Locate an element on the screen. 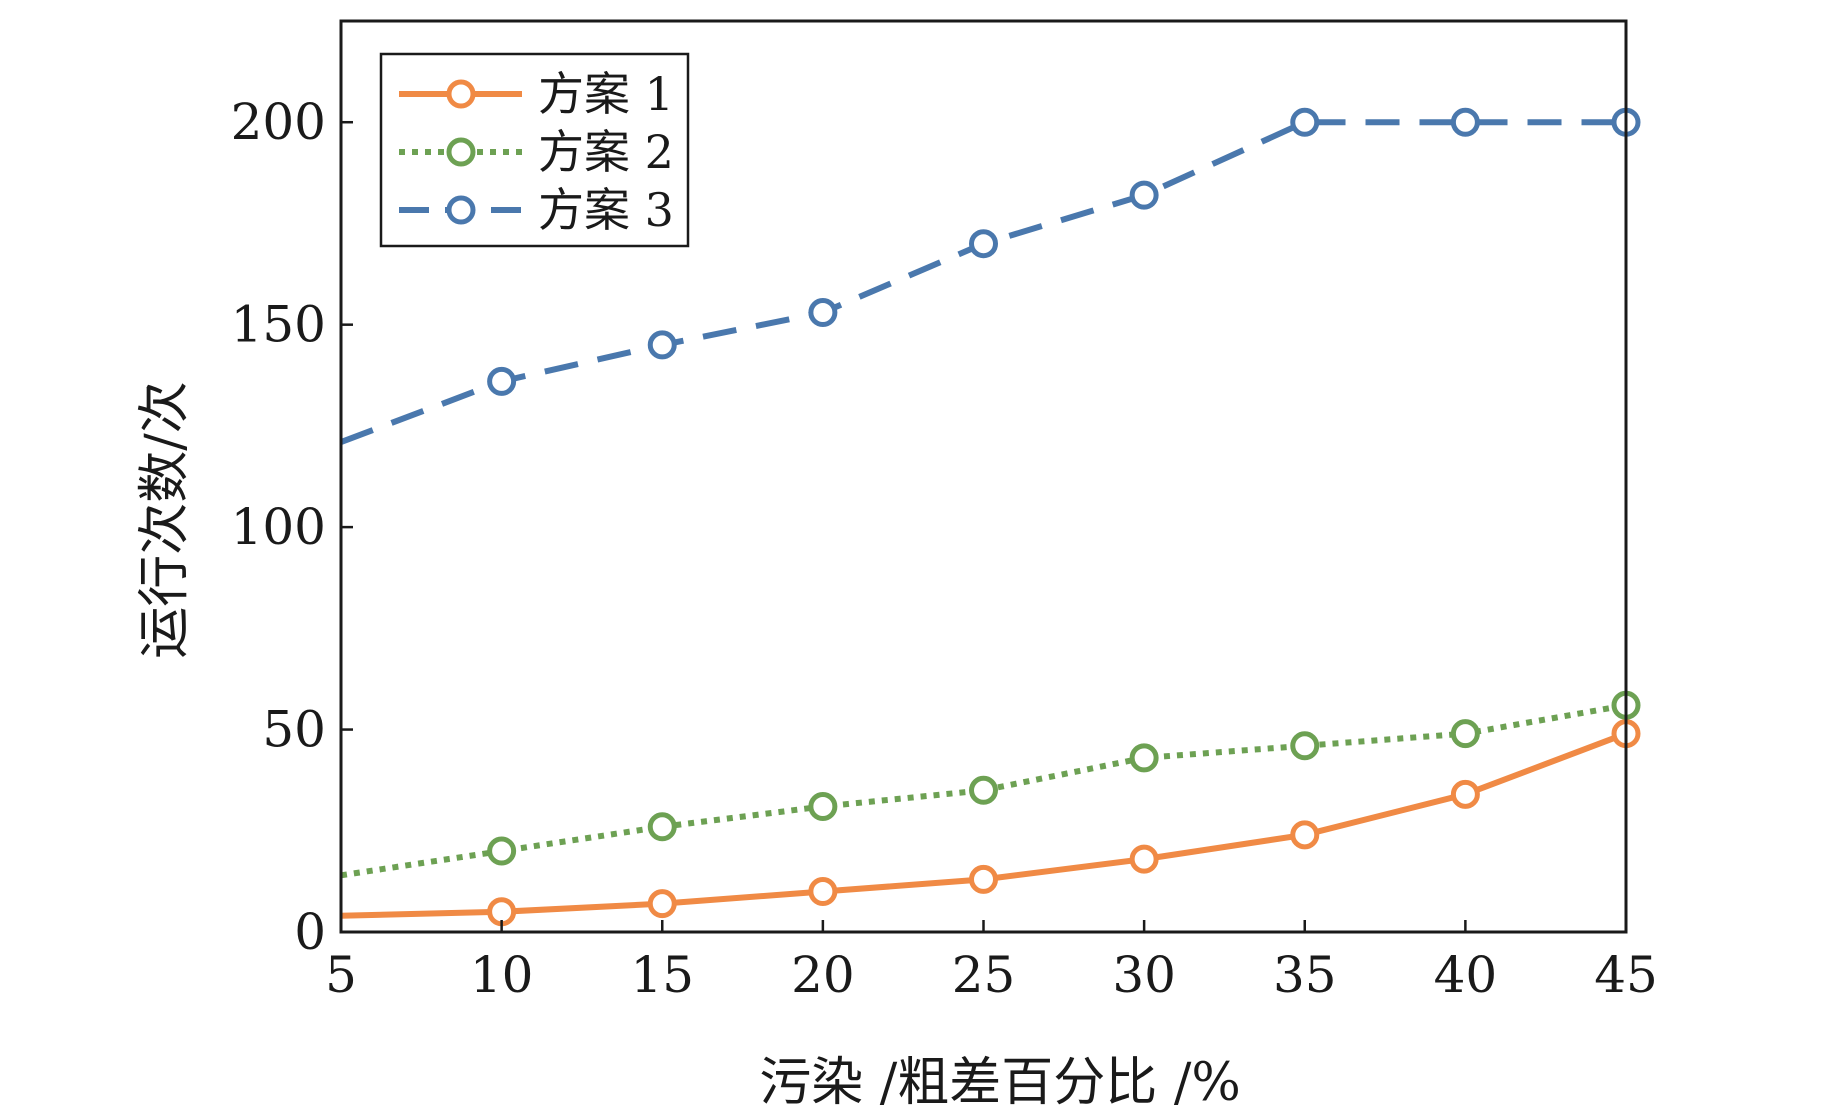 Image resolution: width=1843 pixels, height=1110 pixels. x-tick-label: 10 is located at coordinates (502, 975).